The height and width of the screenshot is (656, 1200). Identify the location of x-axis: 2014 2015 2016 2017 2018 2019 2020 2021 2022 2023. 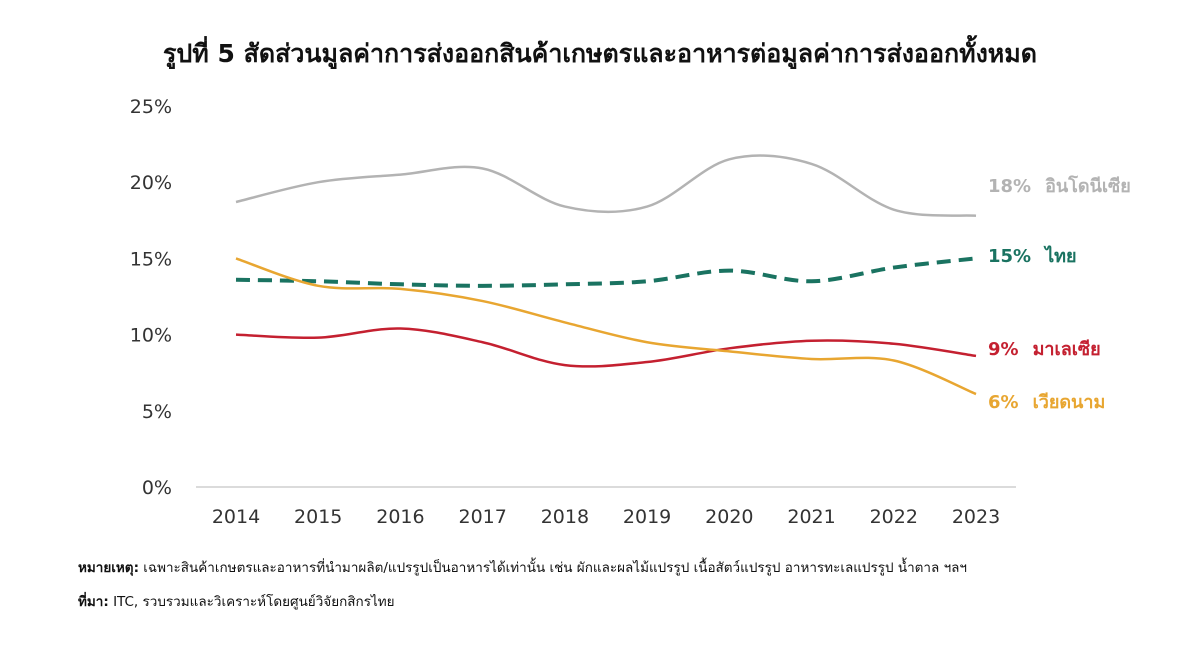
(606, 517).